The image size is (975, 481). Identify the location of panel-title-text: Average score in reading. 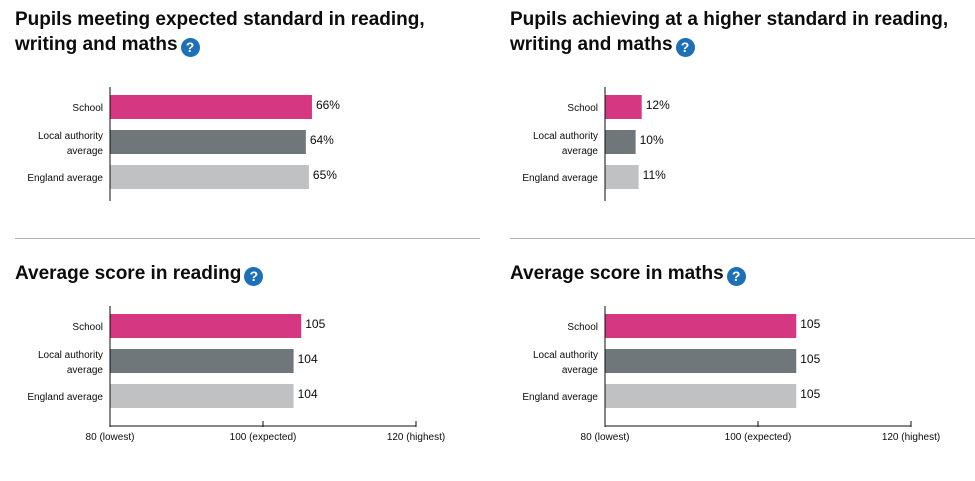
(128, 273).